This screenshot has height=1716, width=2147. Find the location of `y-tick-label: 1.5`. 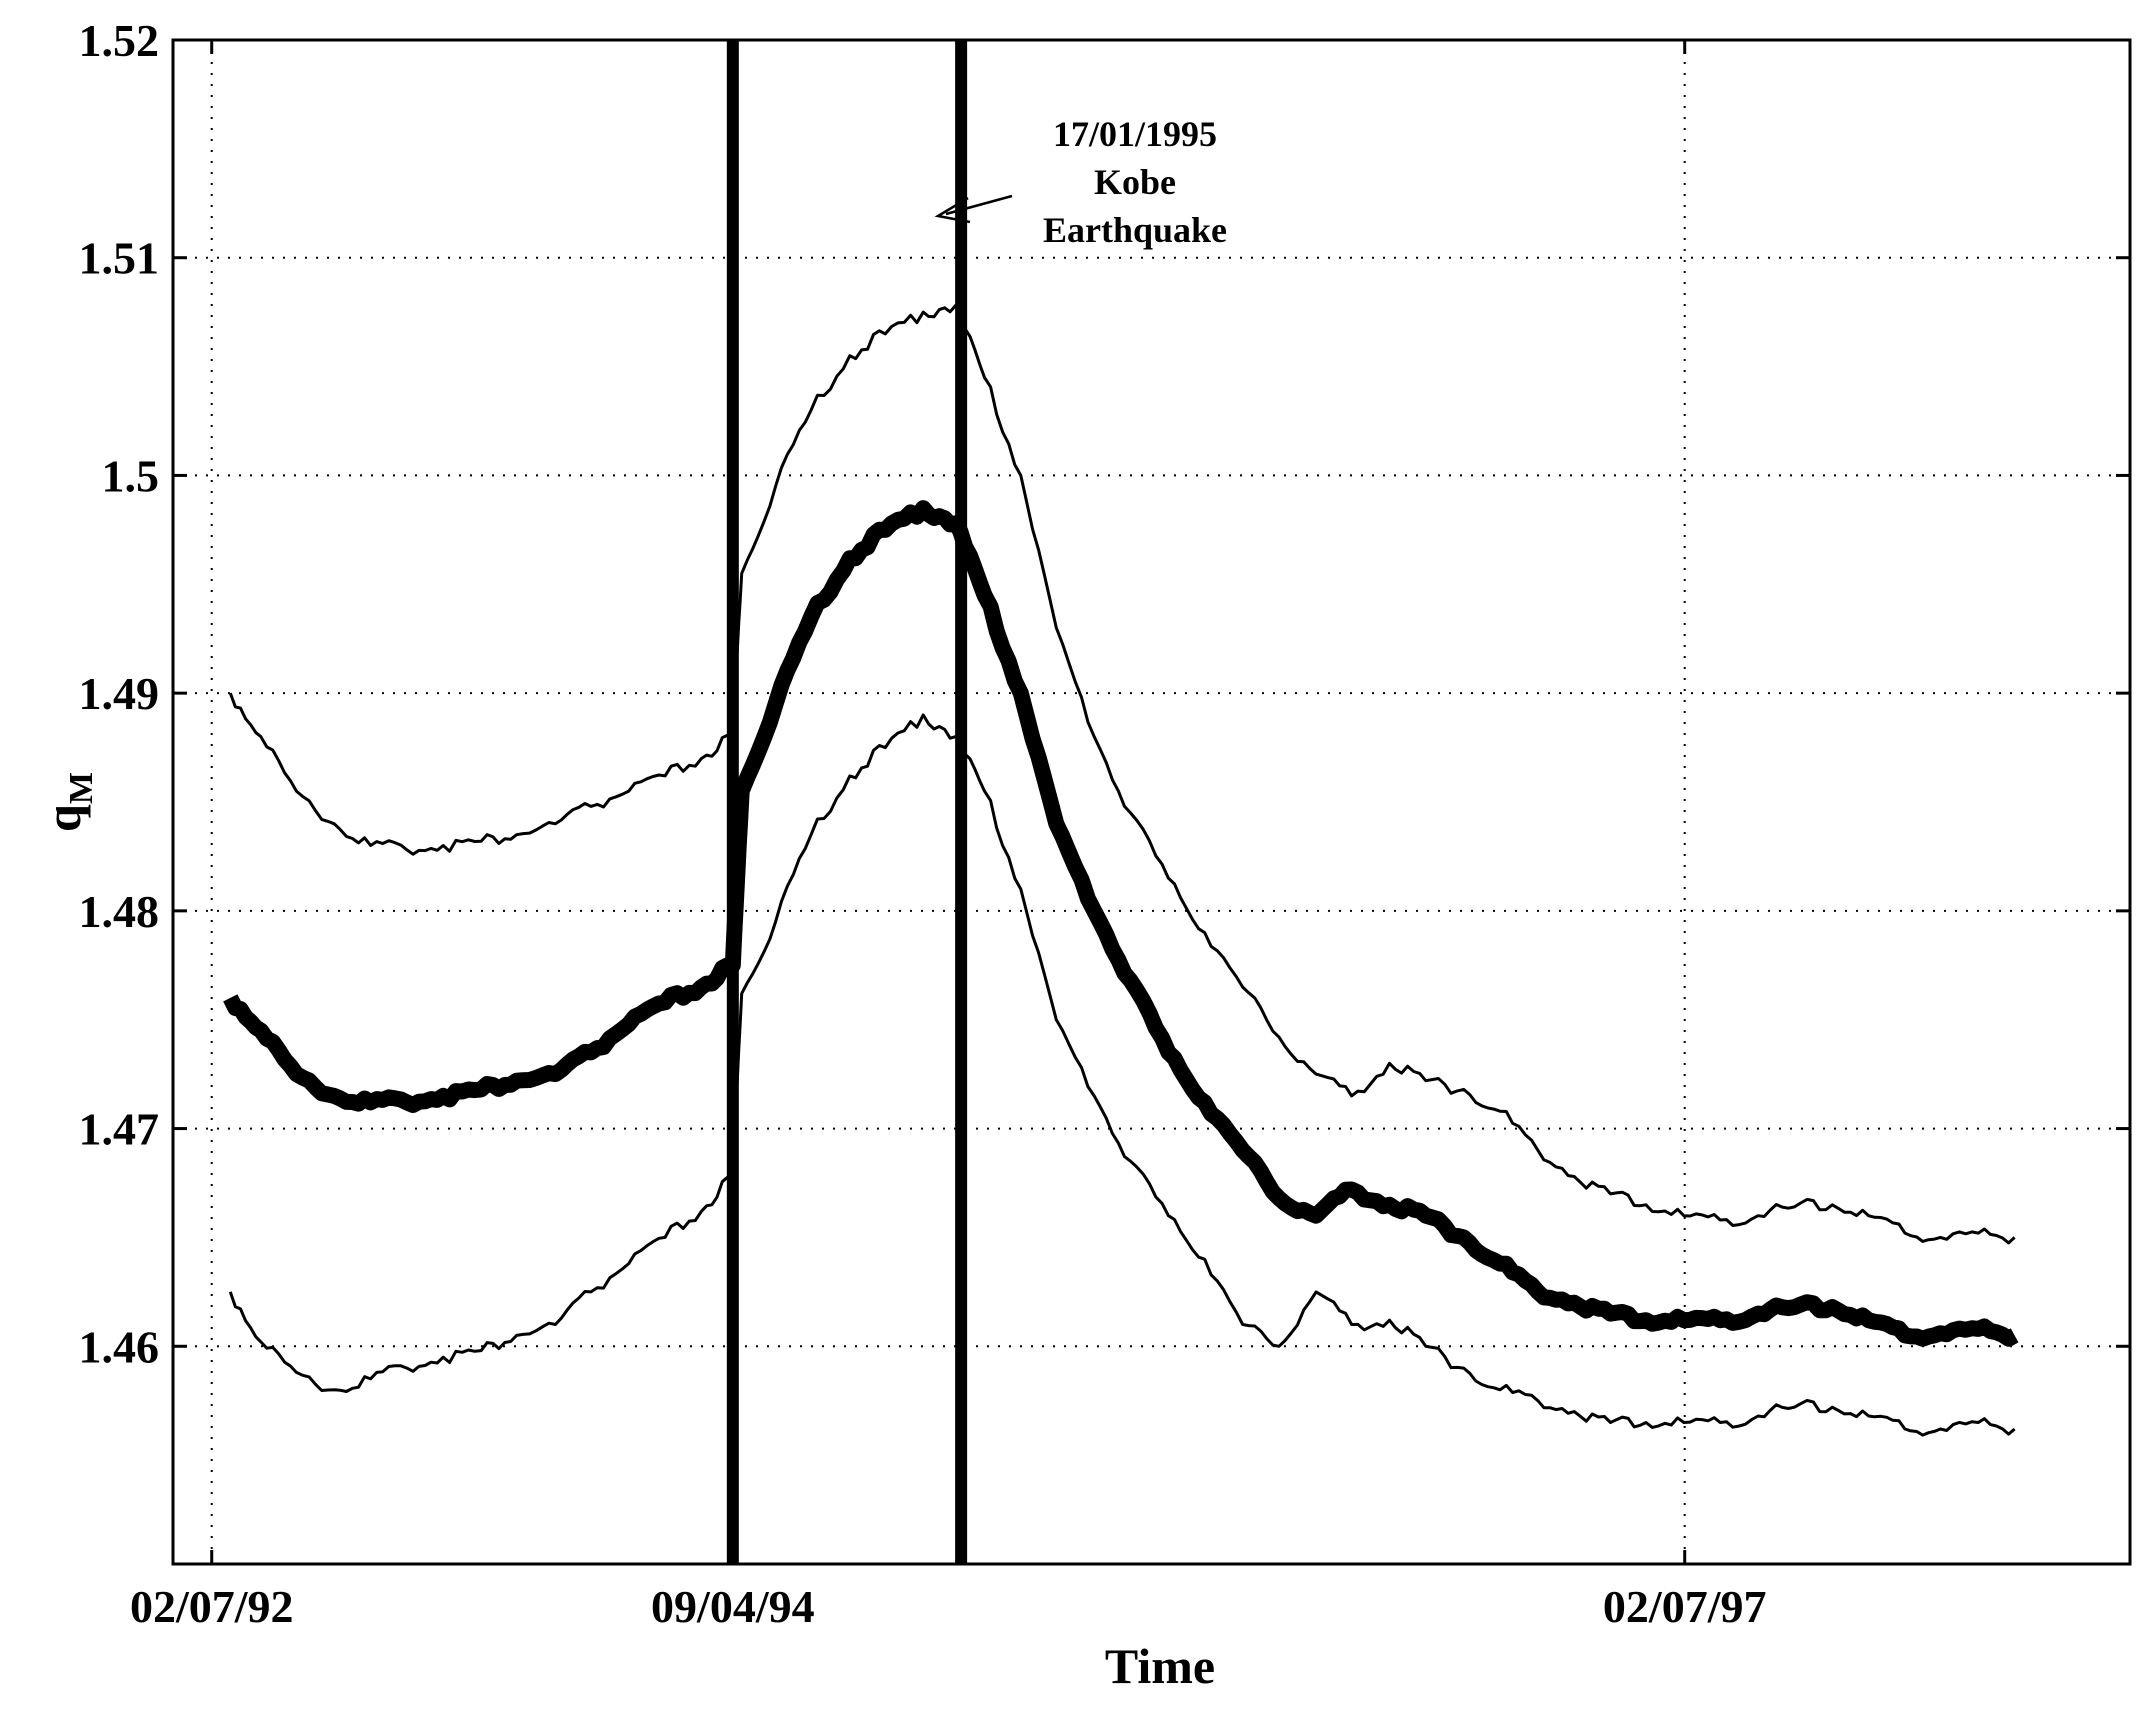

y-tick-label: 1.5 is located at coordinates (131, 475).